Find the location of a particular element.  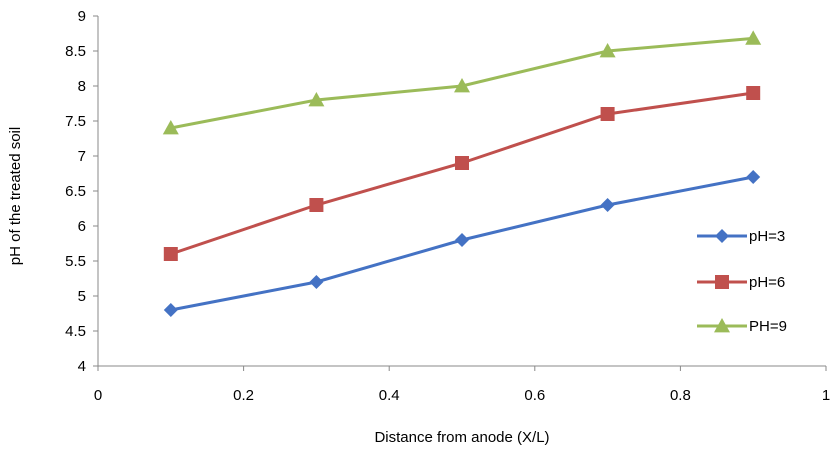

y-tick-label: 6.5 is located at coordinates (75, 191).